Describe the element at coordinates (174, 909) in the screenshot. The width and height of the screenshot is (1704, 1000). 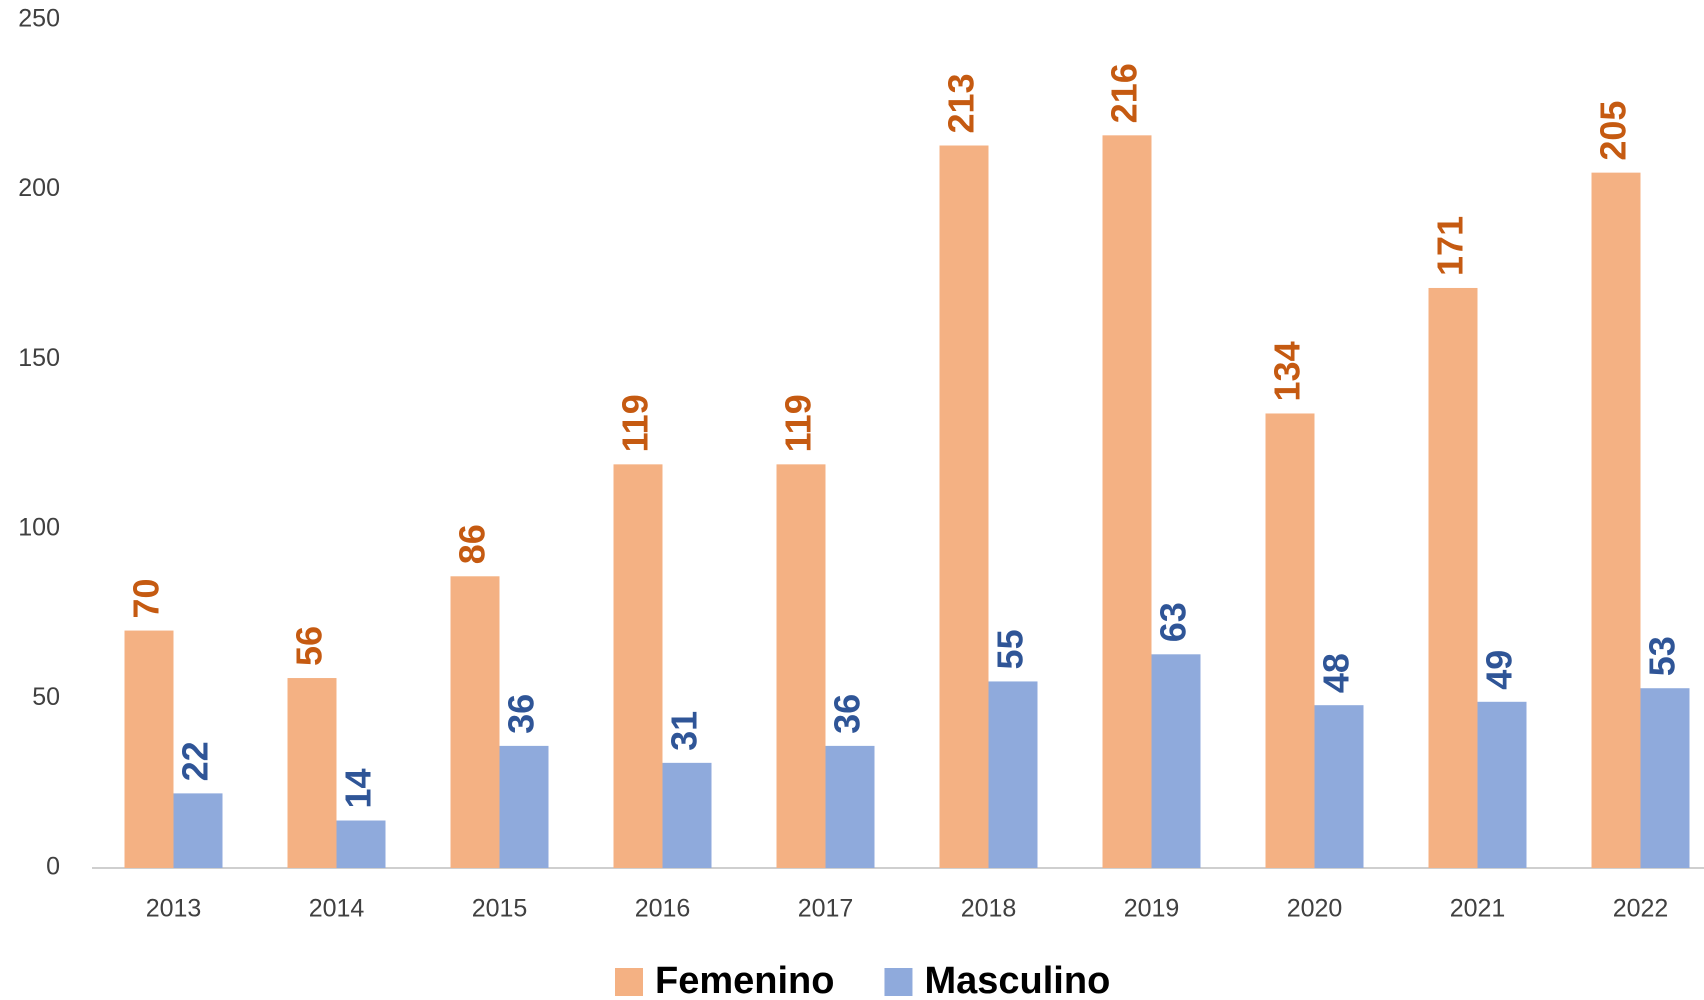
I see `x-tick-label: 2013` at that location.